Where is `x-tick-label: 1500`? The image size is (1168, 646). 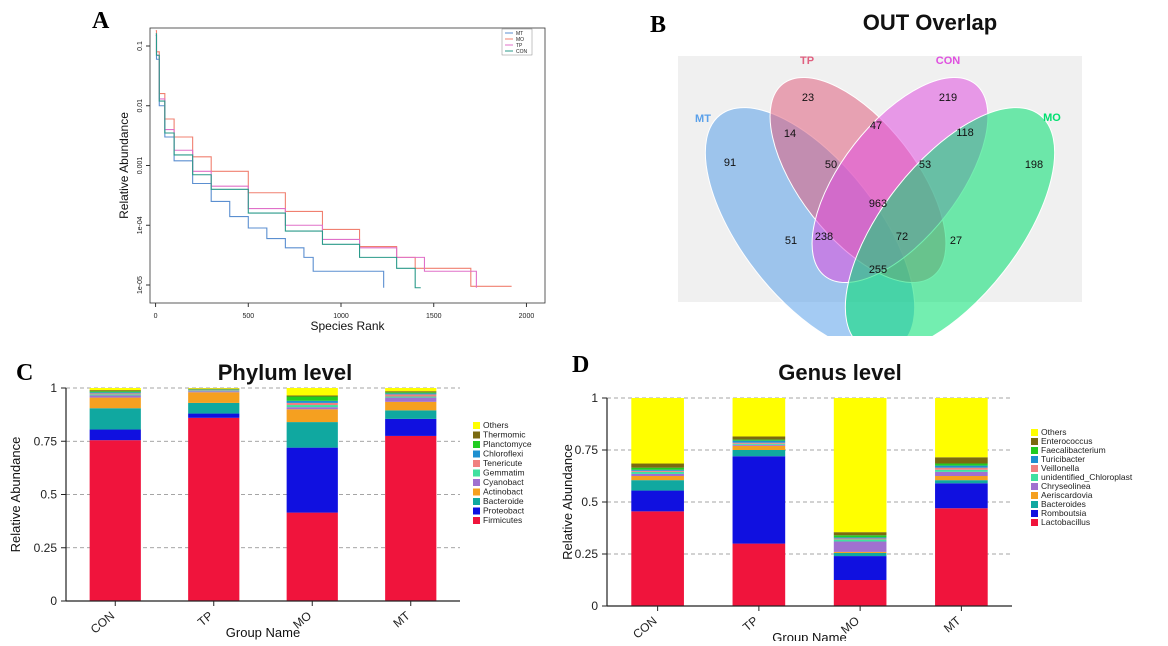 x-tick-label: 1500 is located at coordinates (434, 316).